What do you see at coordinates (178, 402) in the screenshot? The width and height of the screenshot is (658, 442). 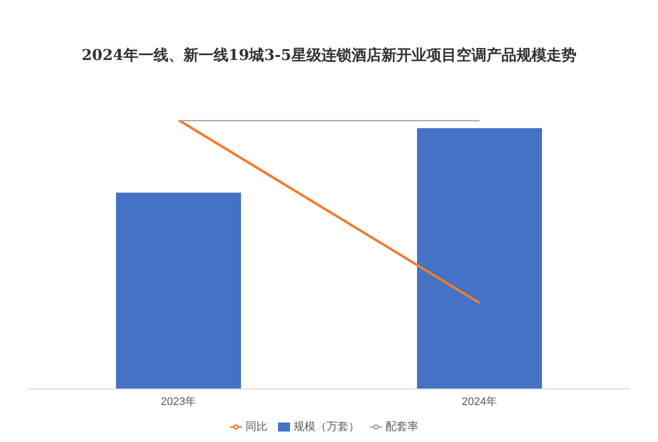 I see `x-tick-label: 2023年` at bounding box center [178, 402].